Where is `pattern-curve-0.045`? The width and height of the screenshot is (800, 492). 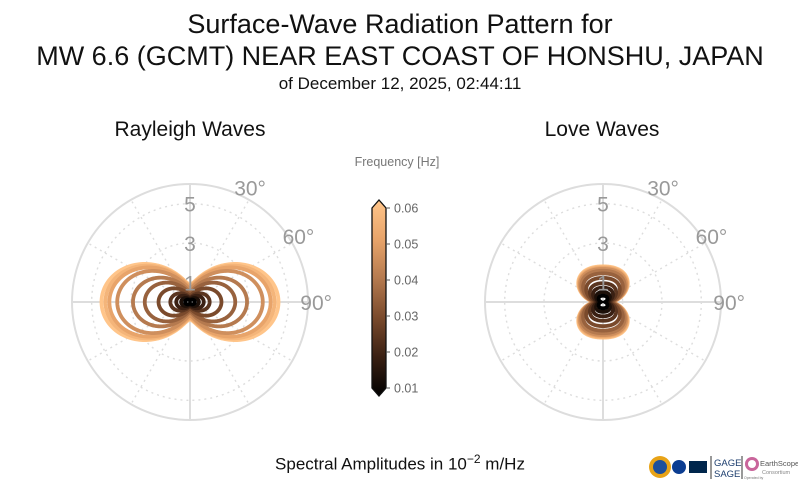 pattern-curve-0.045 is located at coordinates (190, 302).